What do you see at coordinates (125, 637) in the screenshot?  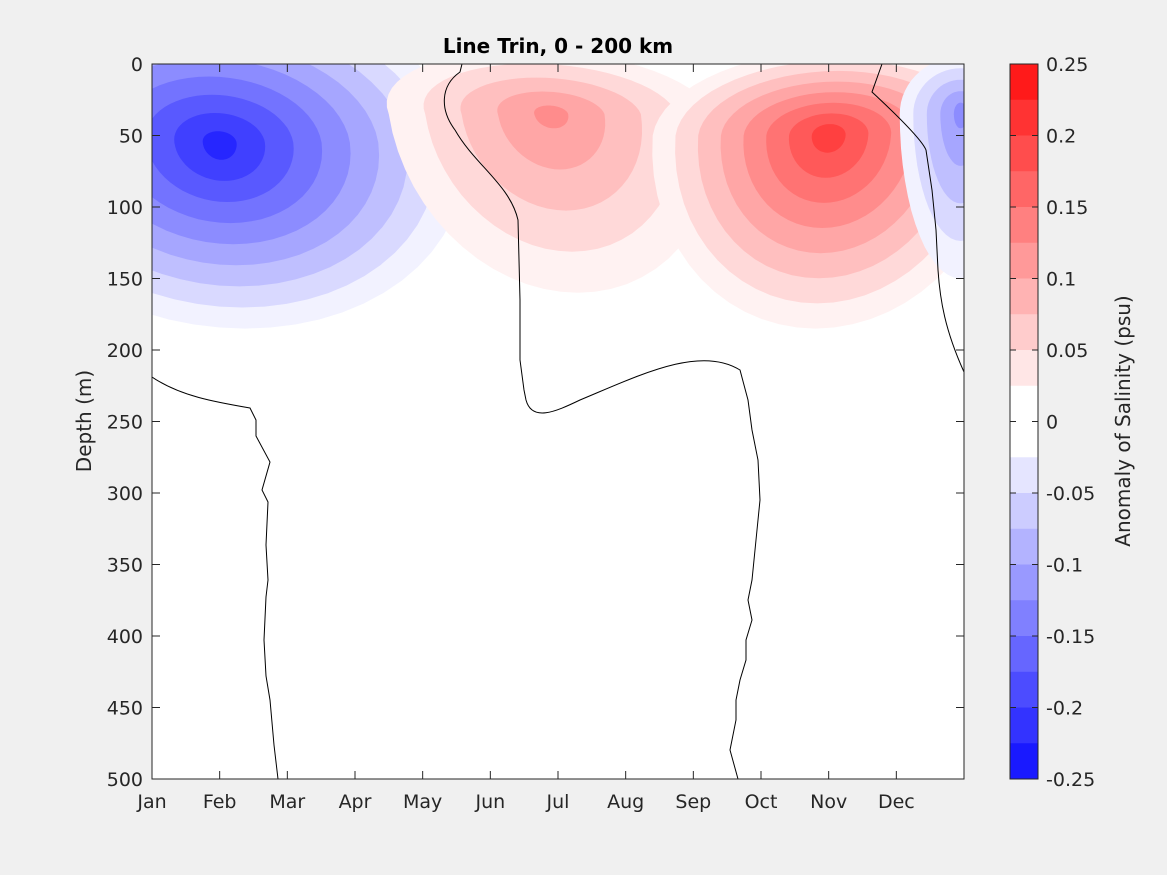 I see `y-tick-label: 400` at bounding box center [125, 637].